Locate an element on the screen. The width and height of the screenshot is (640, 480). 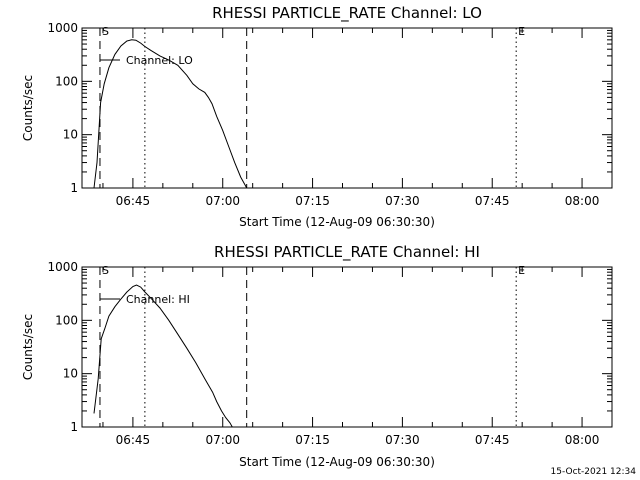
legend-label: Channel: HI is located at coordinates (158, 299).